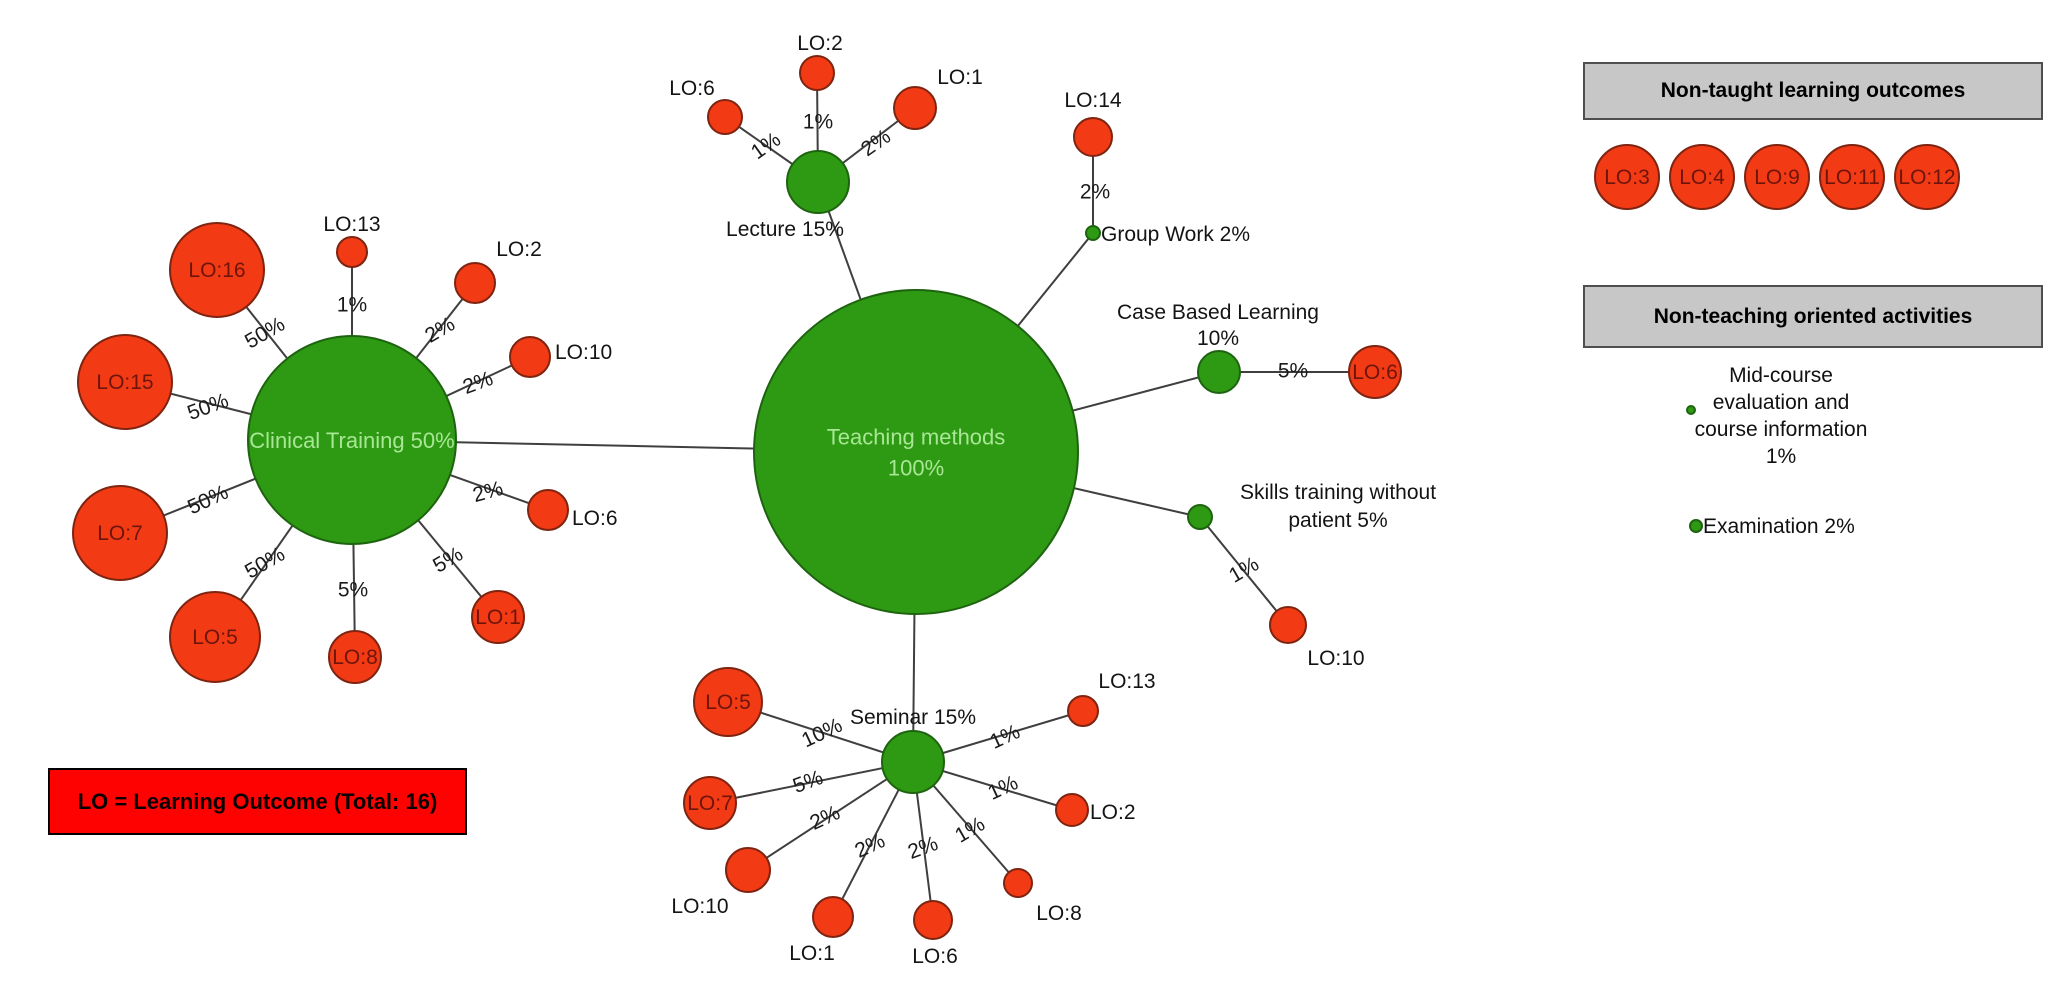 This screenshot has height=1001, width=2059. What do you see at coordinates (1083, 711) in the screenshot?
I see `node-lo13-seminar` at bounding box center [1083, 711].